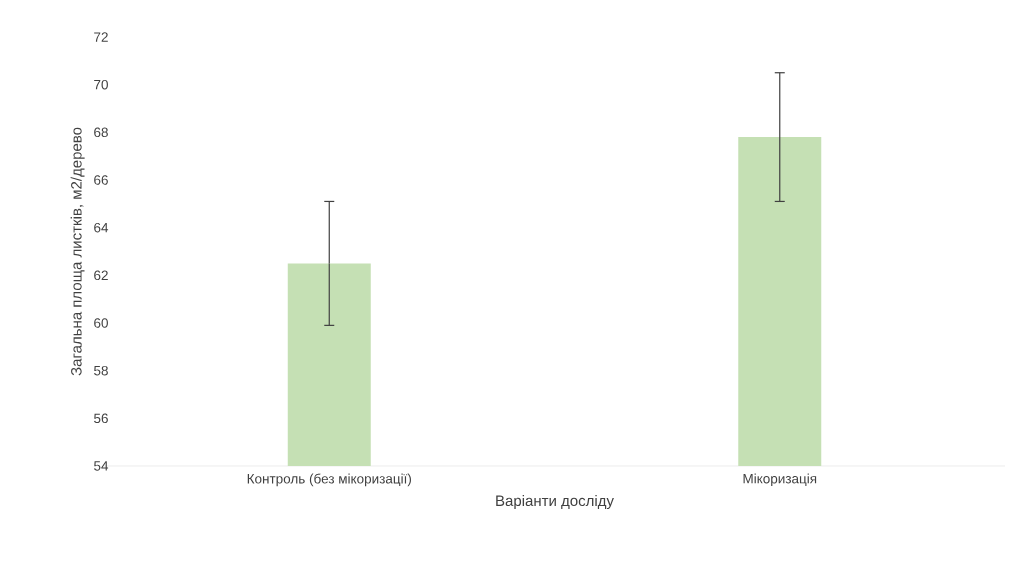 Image resolution: width=1022 pixels, height=578 pixels. Describe the element at coordinates (101, 37) in the screenshot. I see `y-tick-label: 72` at that location.